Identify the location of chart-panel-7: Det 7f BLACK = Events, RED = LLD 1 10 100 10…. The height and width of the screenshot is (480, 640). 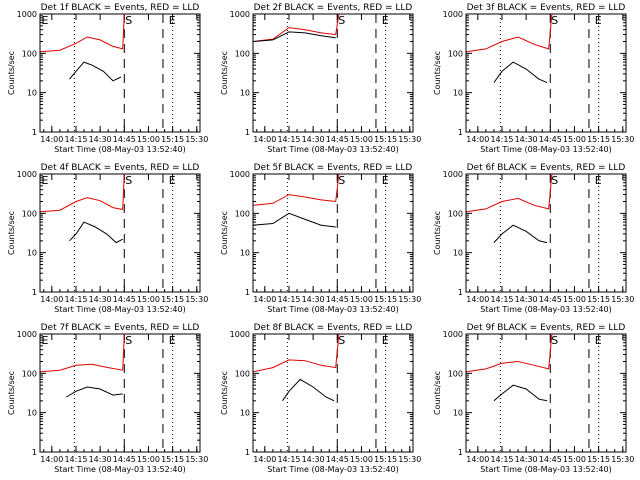
(107, 398).